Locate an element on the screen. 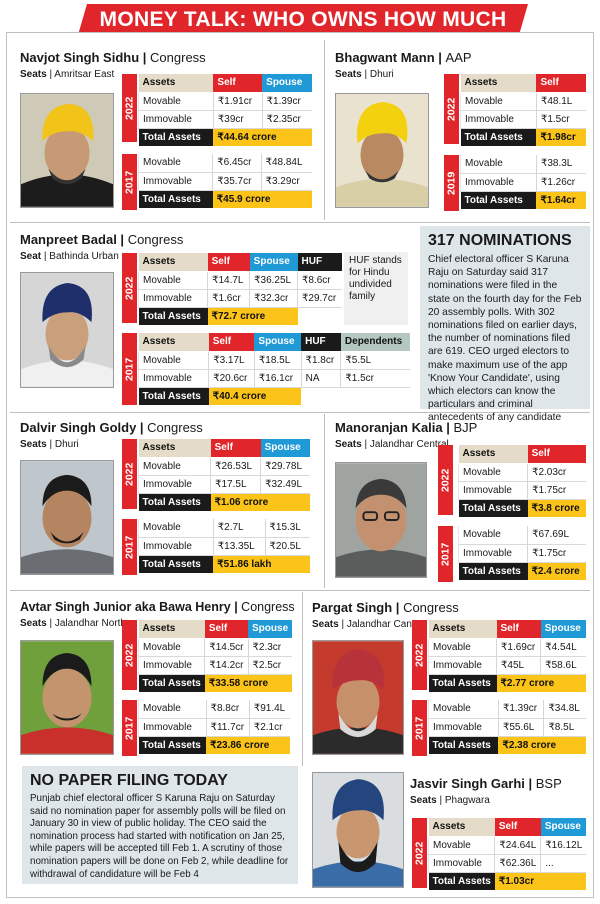 This screenshot has width=600, height=904. party-name: AAP is located at coordinates (458, 57).